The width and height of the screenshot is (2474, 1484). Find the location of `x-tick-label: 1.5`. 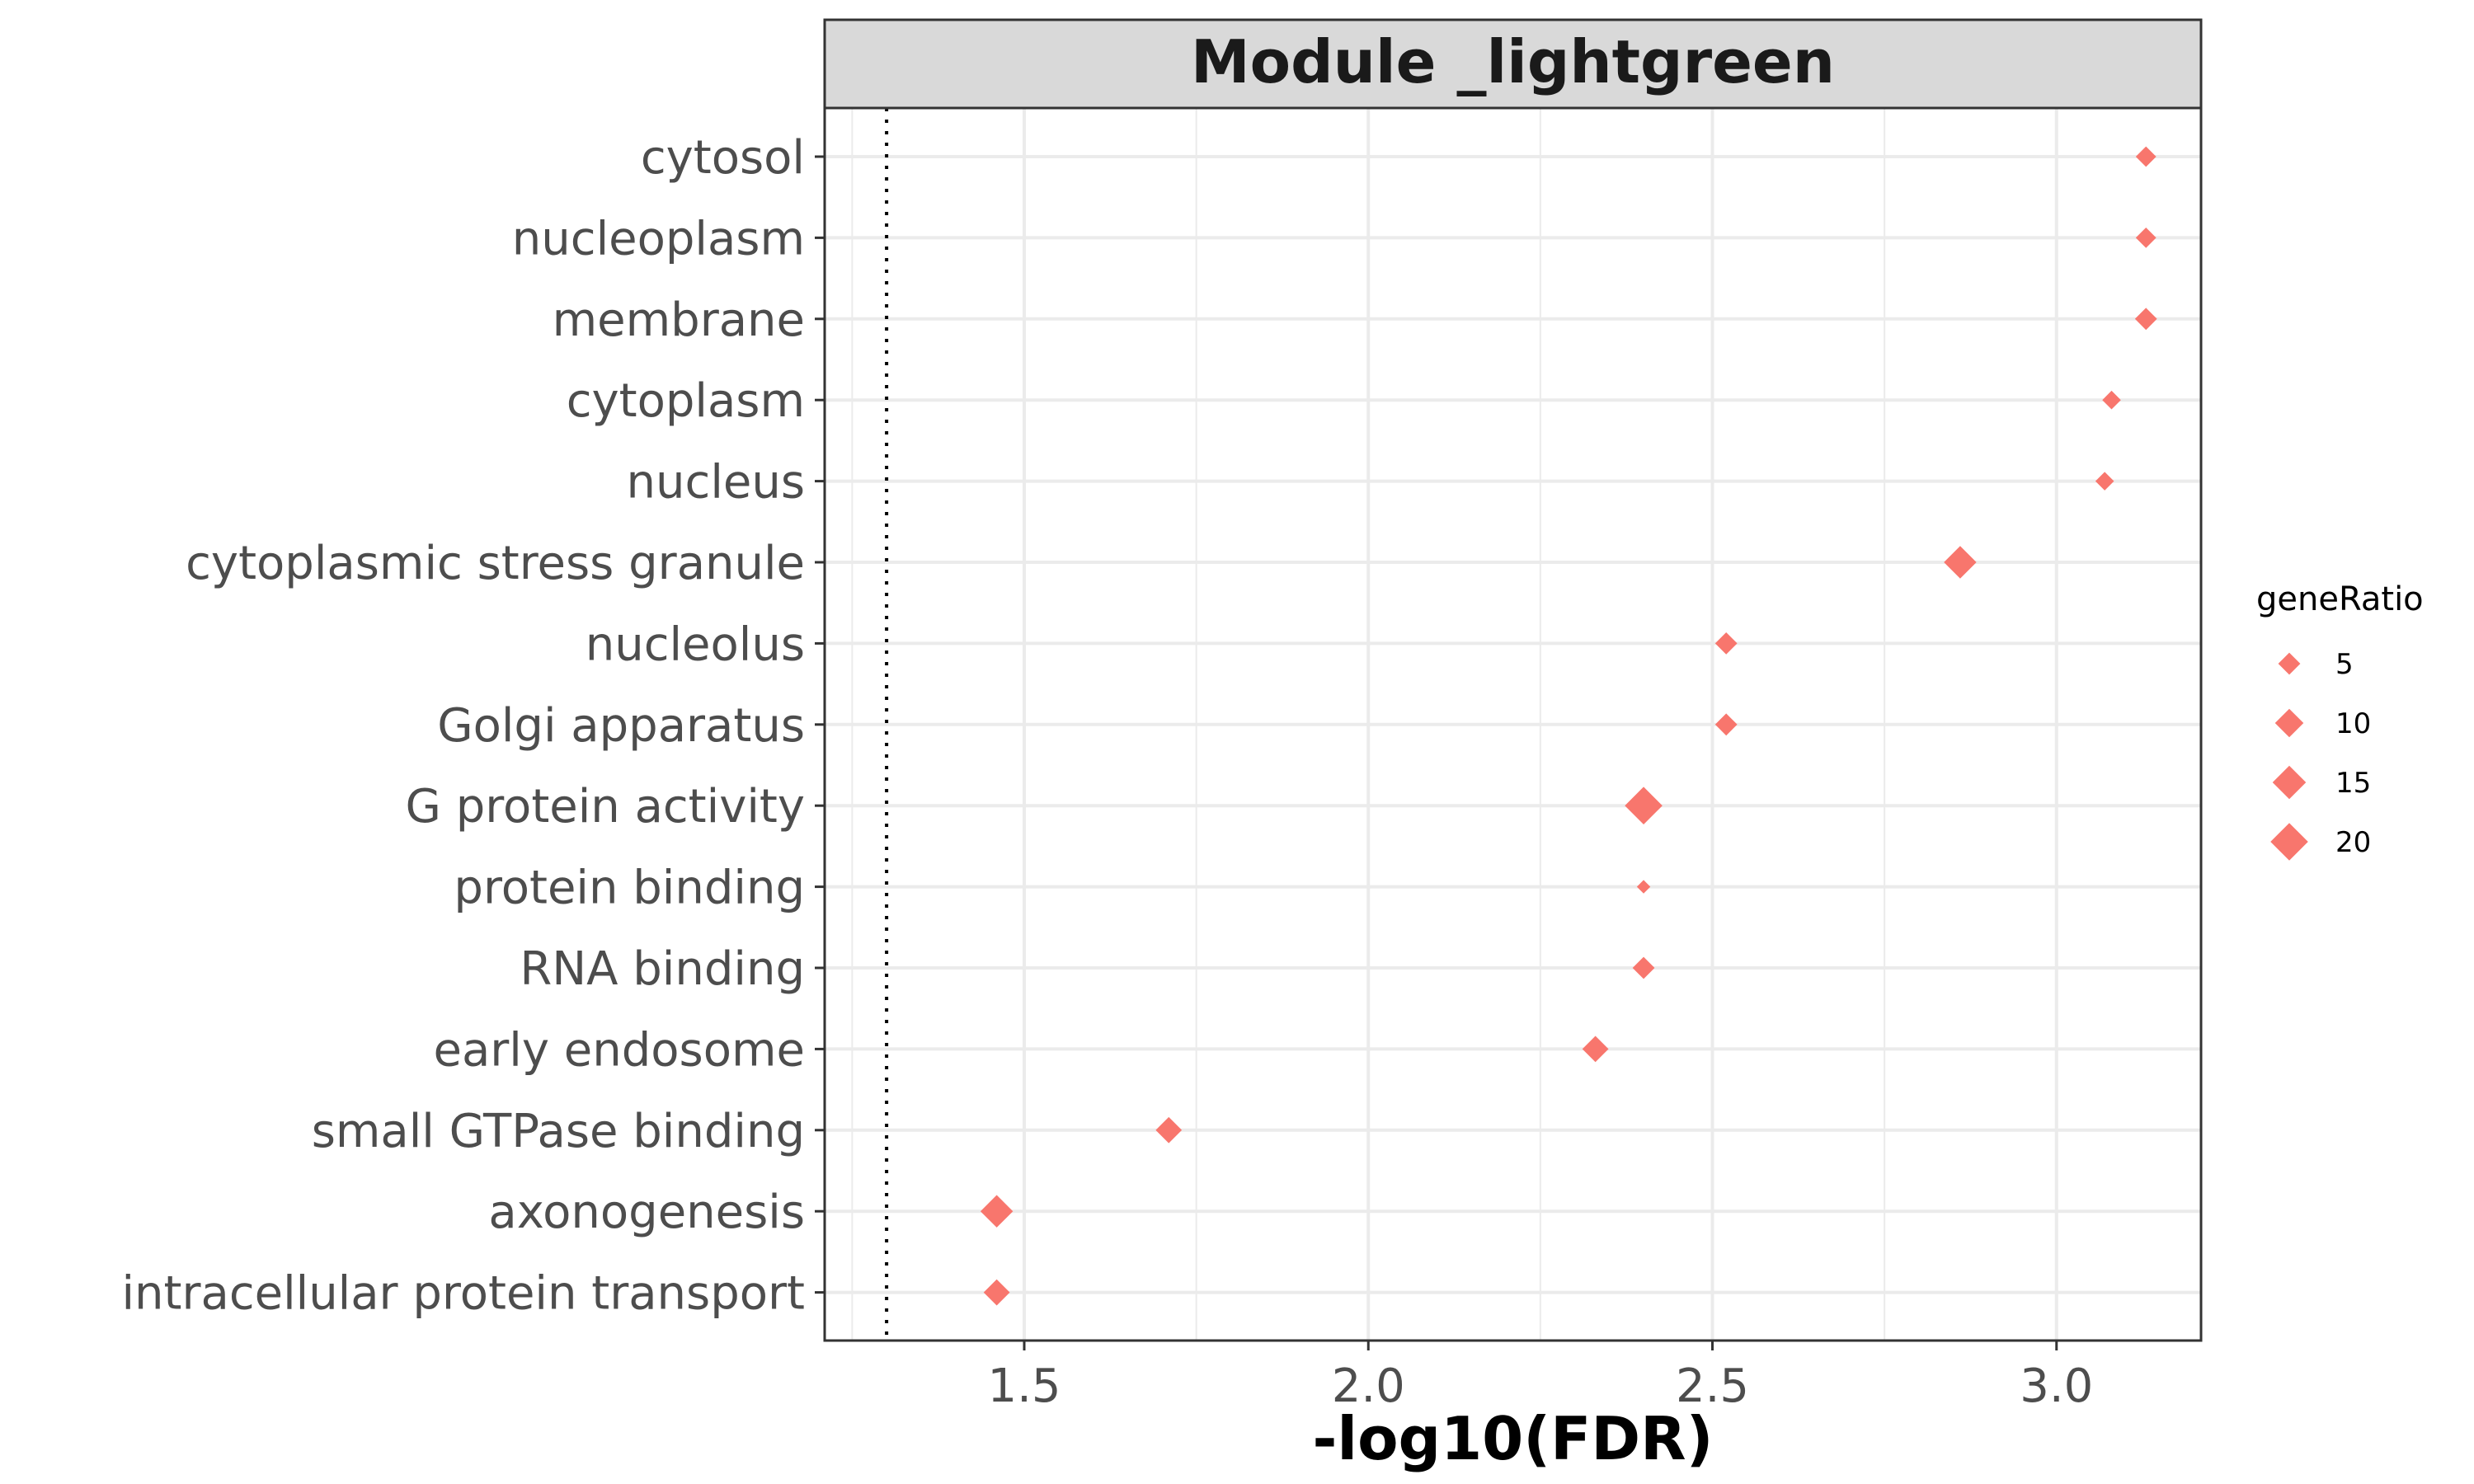

x-tick-label: 1.5 is located at coordinates (1024, 1386).